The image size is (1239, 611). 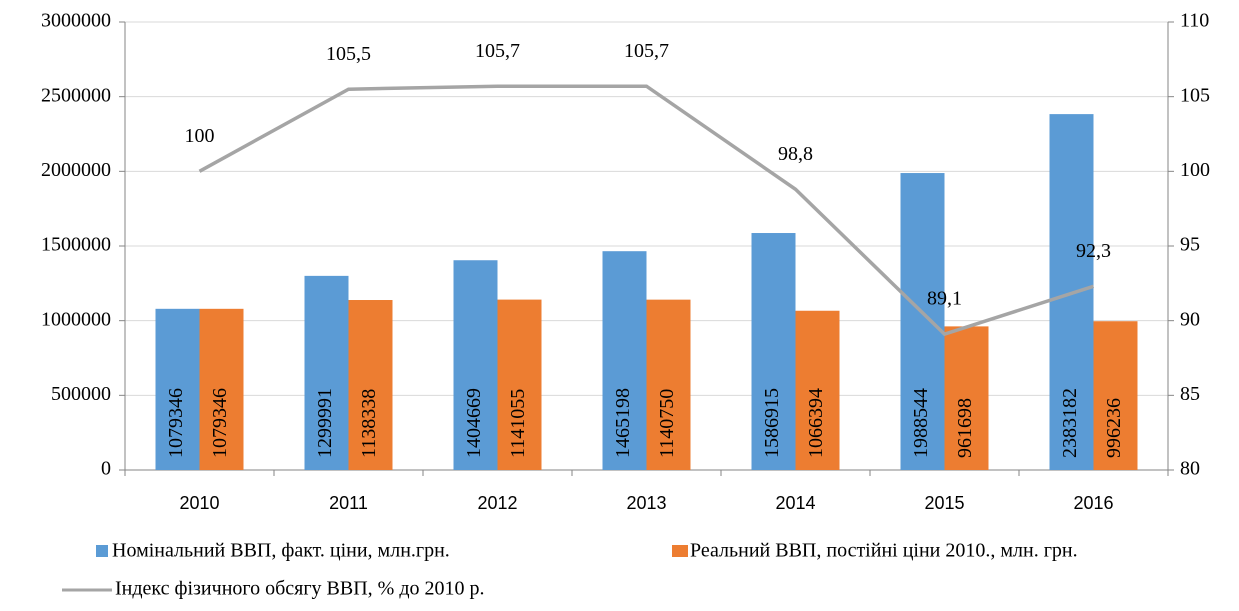 I want to click on y2-tick-label: 80, so click(x=1190, y=469).